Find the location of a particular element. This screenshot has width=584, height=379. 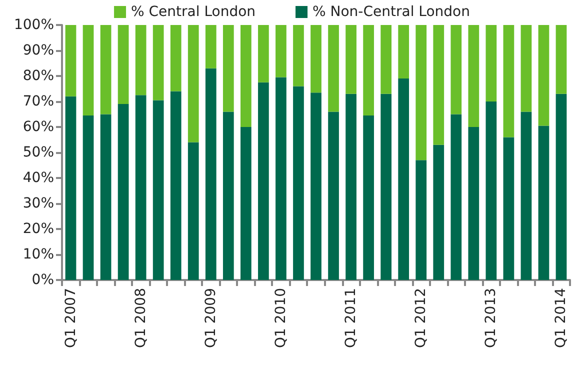

y-tick-label: 20% is located at coordinates (38, 229).